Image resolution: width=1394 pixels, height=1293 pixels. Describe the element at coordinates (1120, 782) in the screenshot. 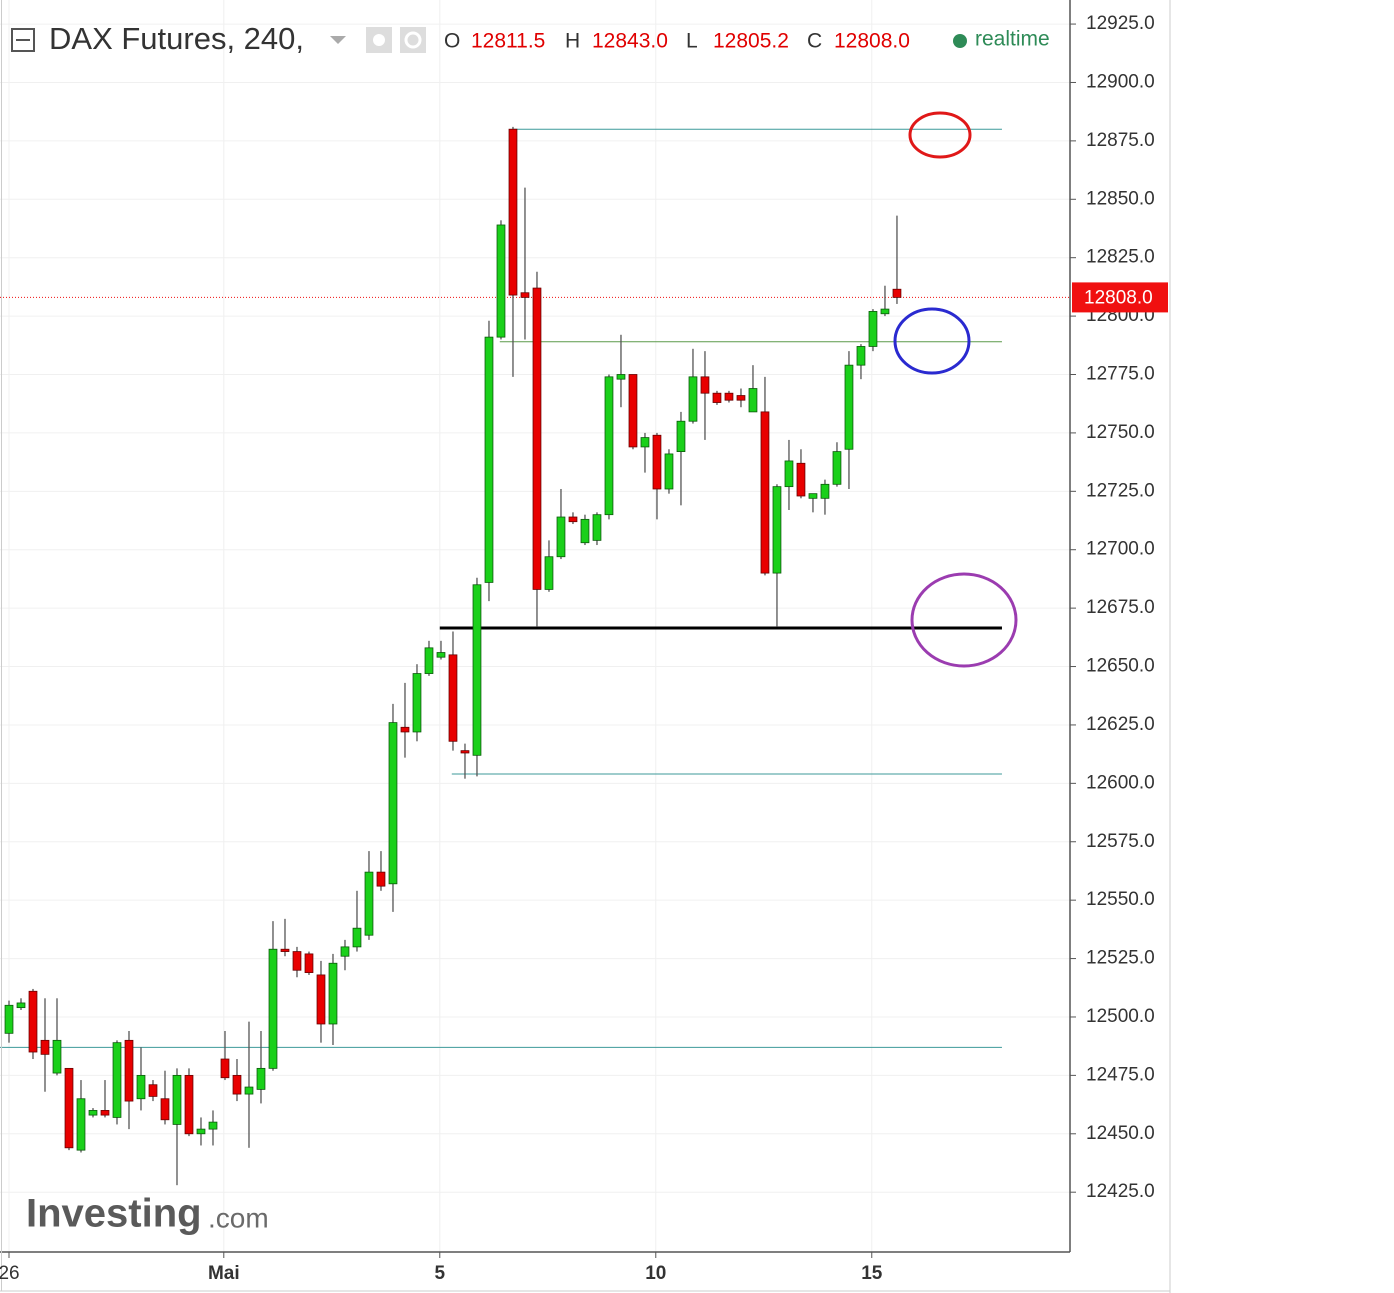

I see `y-tick-label: 12600.0` at that location.